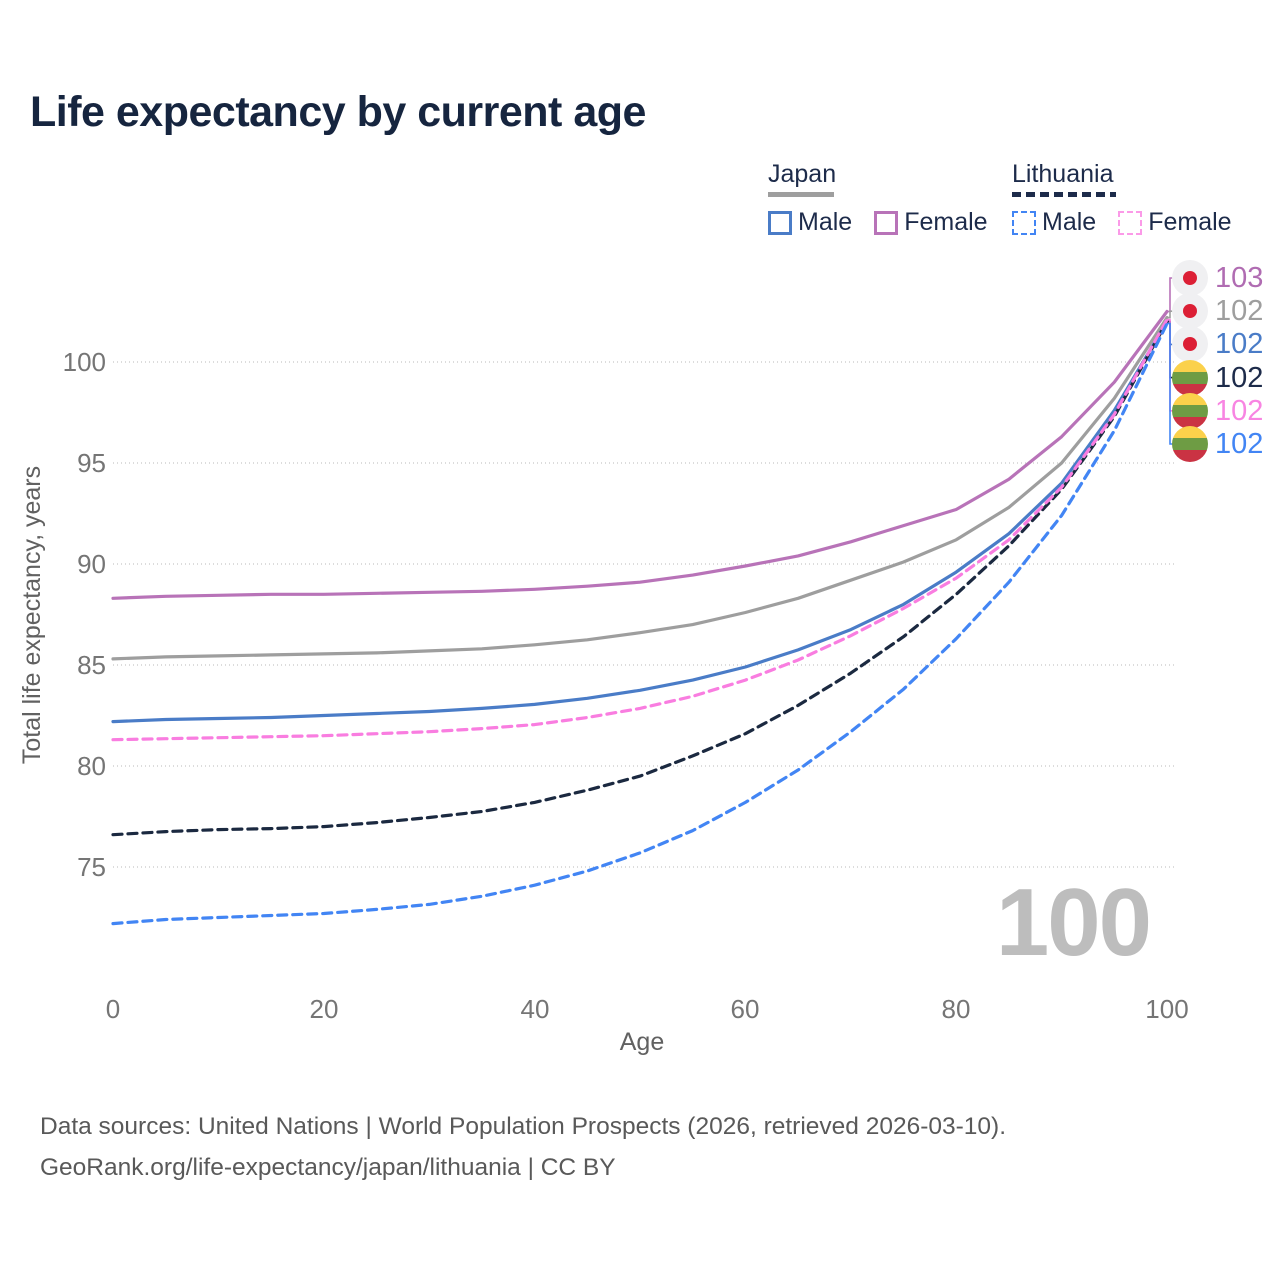  I want to click on legend-item-lithuania-male: Male, so click(1054, 222).